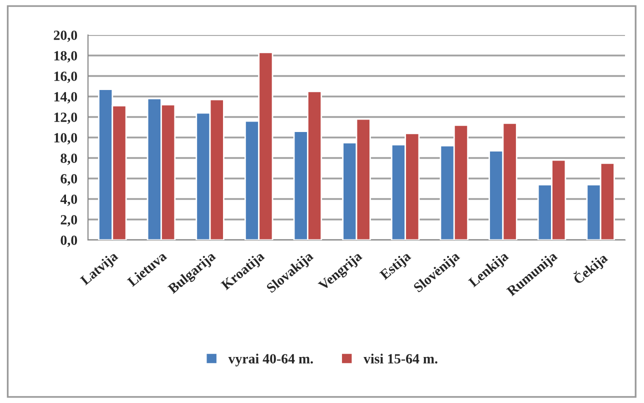  Describe the element at coordinates (69, 180) in the screenshot. I see `y-tick-label: 6,0` at that location.